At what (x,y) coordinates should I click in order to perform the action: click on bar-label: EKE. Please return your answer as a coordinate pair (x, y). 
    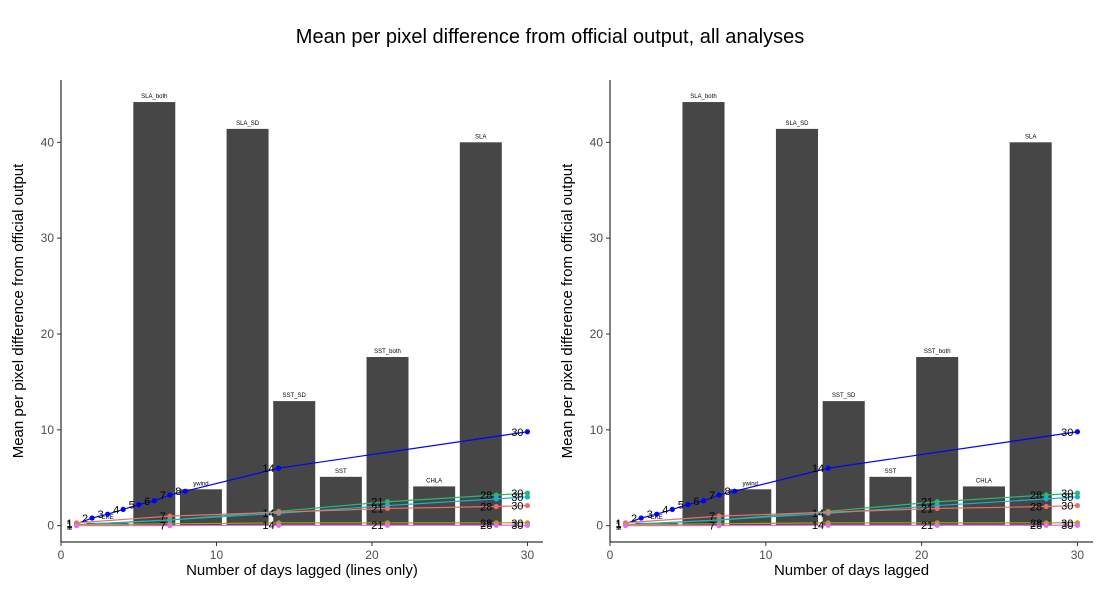
    Looking at the image, I should click on (657, 518).